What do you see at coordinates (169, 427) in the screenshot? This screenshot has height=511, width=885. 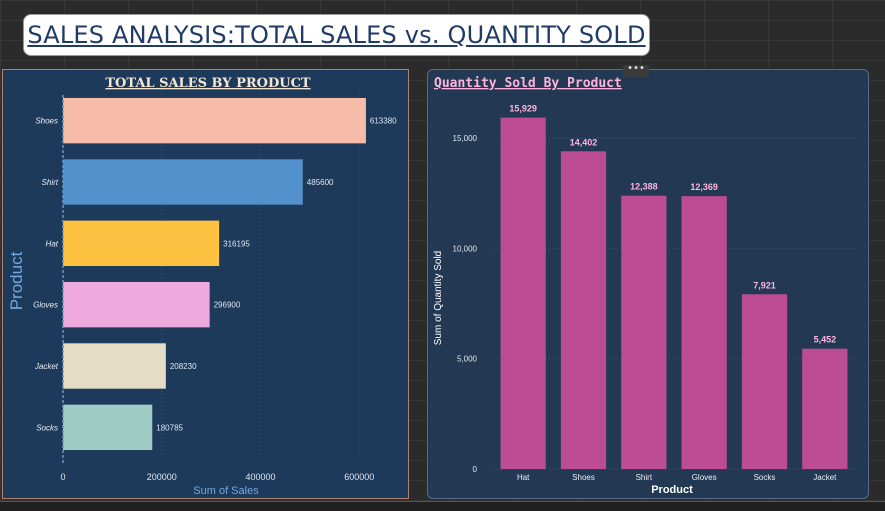 I see `sales-value-label: 180785` at bounding box center [169, 427].